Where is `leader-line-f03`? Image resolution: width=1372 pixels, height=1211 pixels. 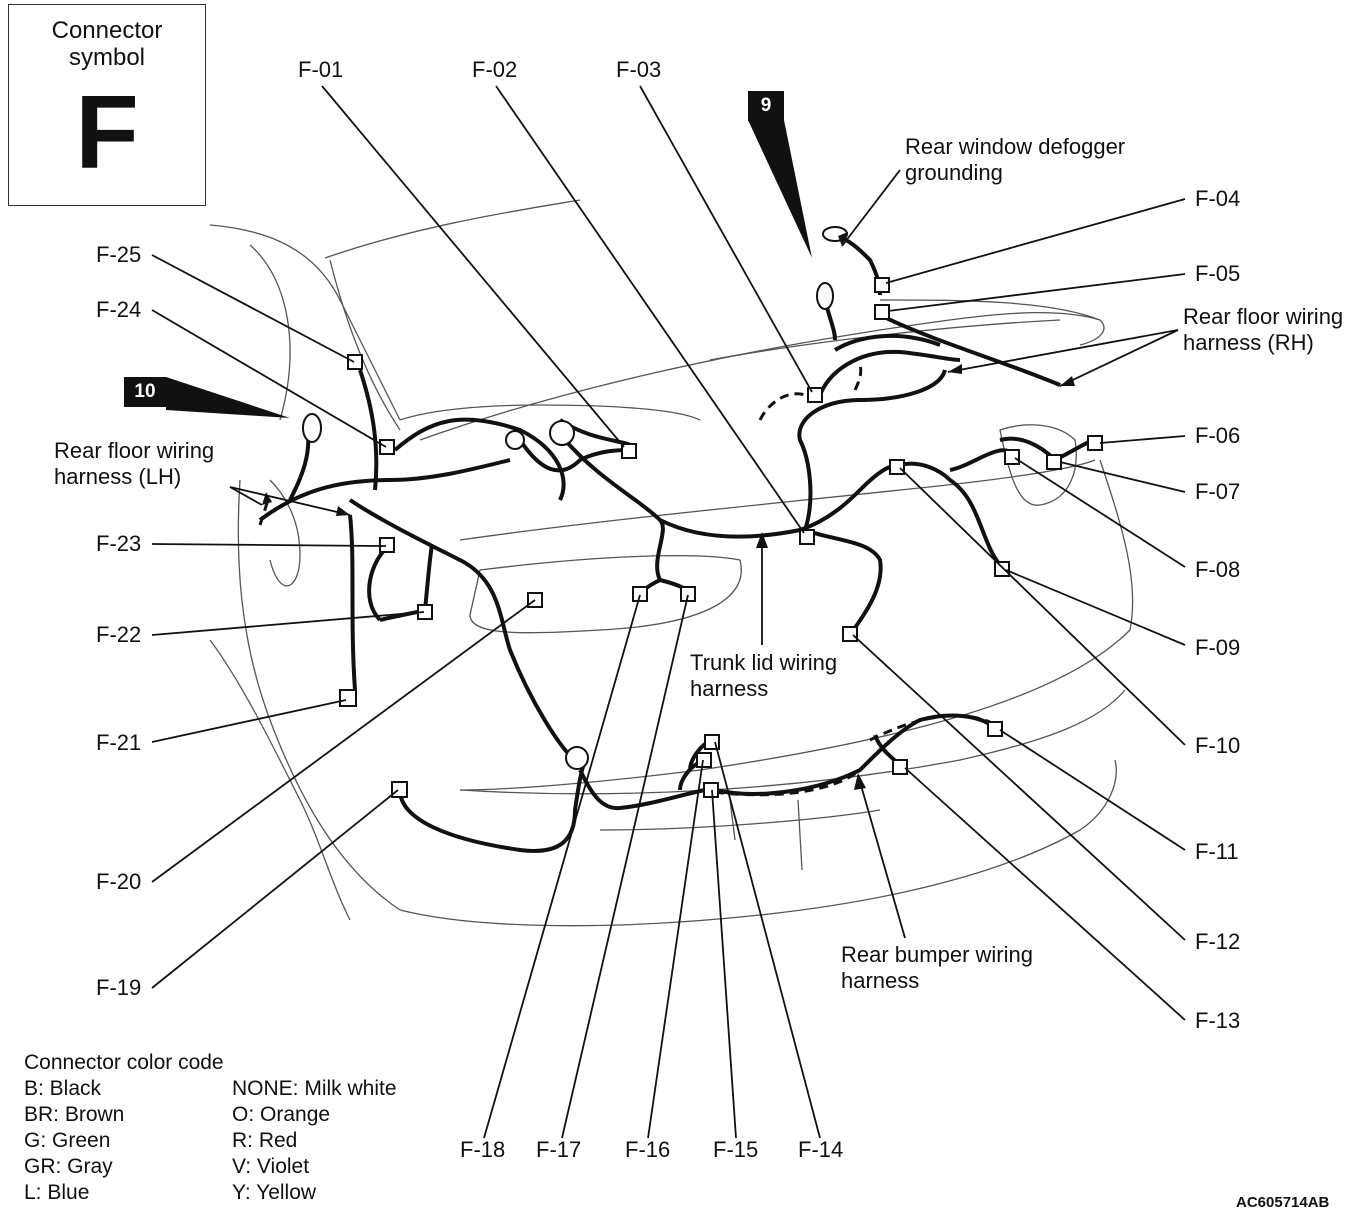 leader-line-f03 is located at coordinates (726, 239).